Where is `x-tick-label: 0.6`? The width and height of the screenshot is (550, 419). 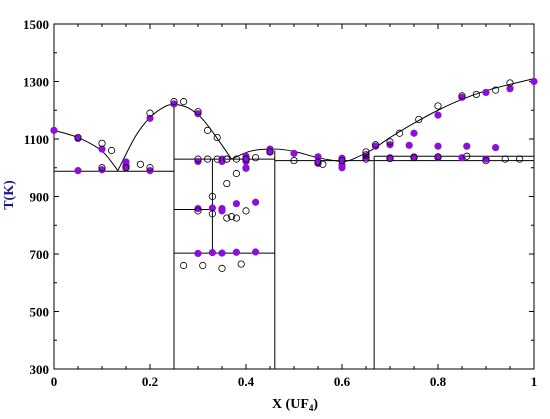
x-tick-label: 0.6 is located at coordinates (342, 381).